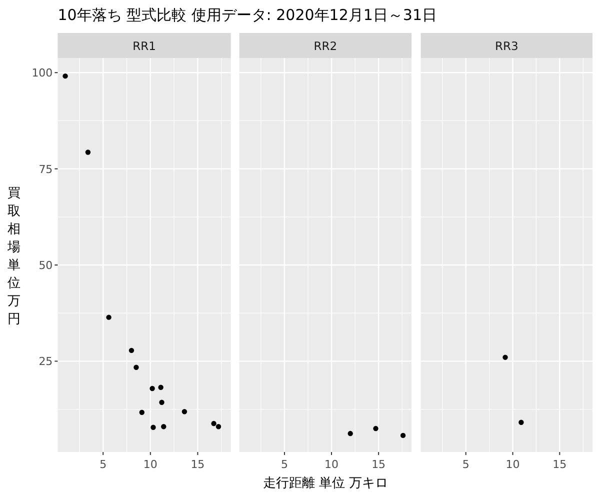 The width and height of the screenshot is (600, 500). Describe the element at coordinates (45, 361) in the screenshot. I see `y-tick-label: 25` at that location.